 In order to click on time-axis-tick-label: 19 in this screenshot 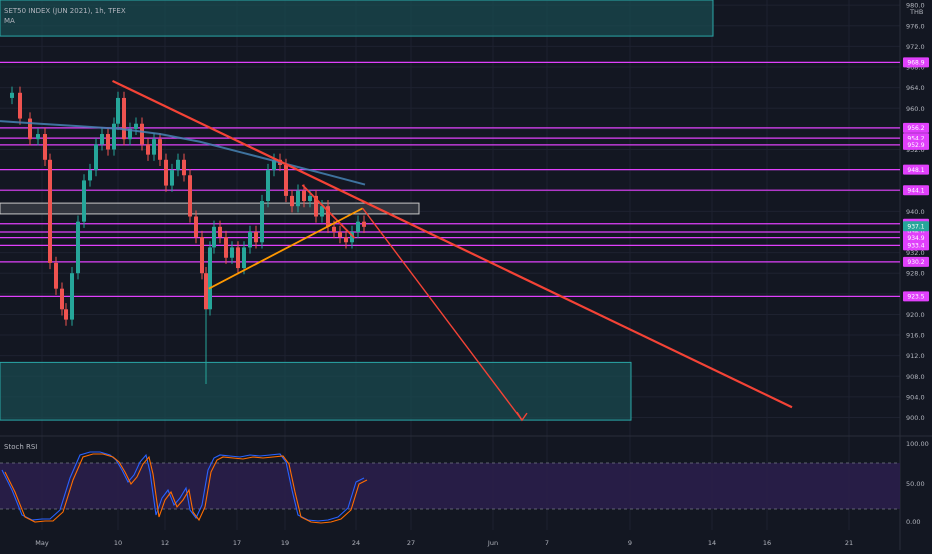, I will do `click(285, 543)`.